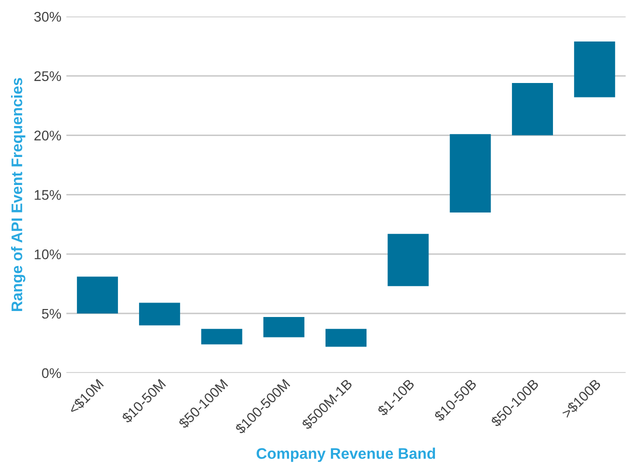 This screenshot has height=472, width=632. Describe the element at coordinates (52, 373) in the screenshot. I see `y-tick-label: 0%` at that location.